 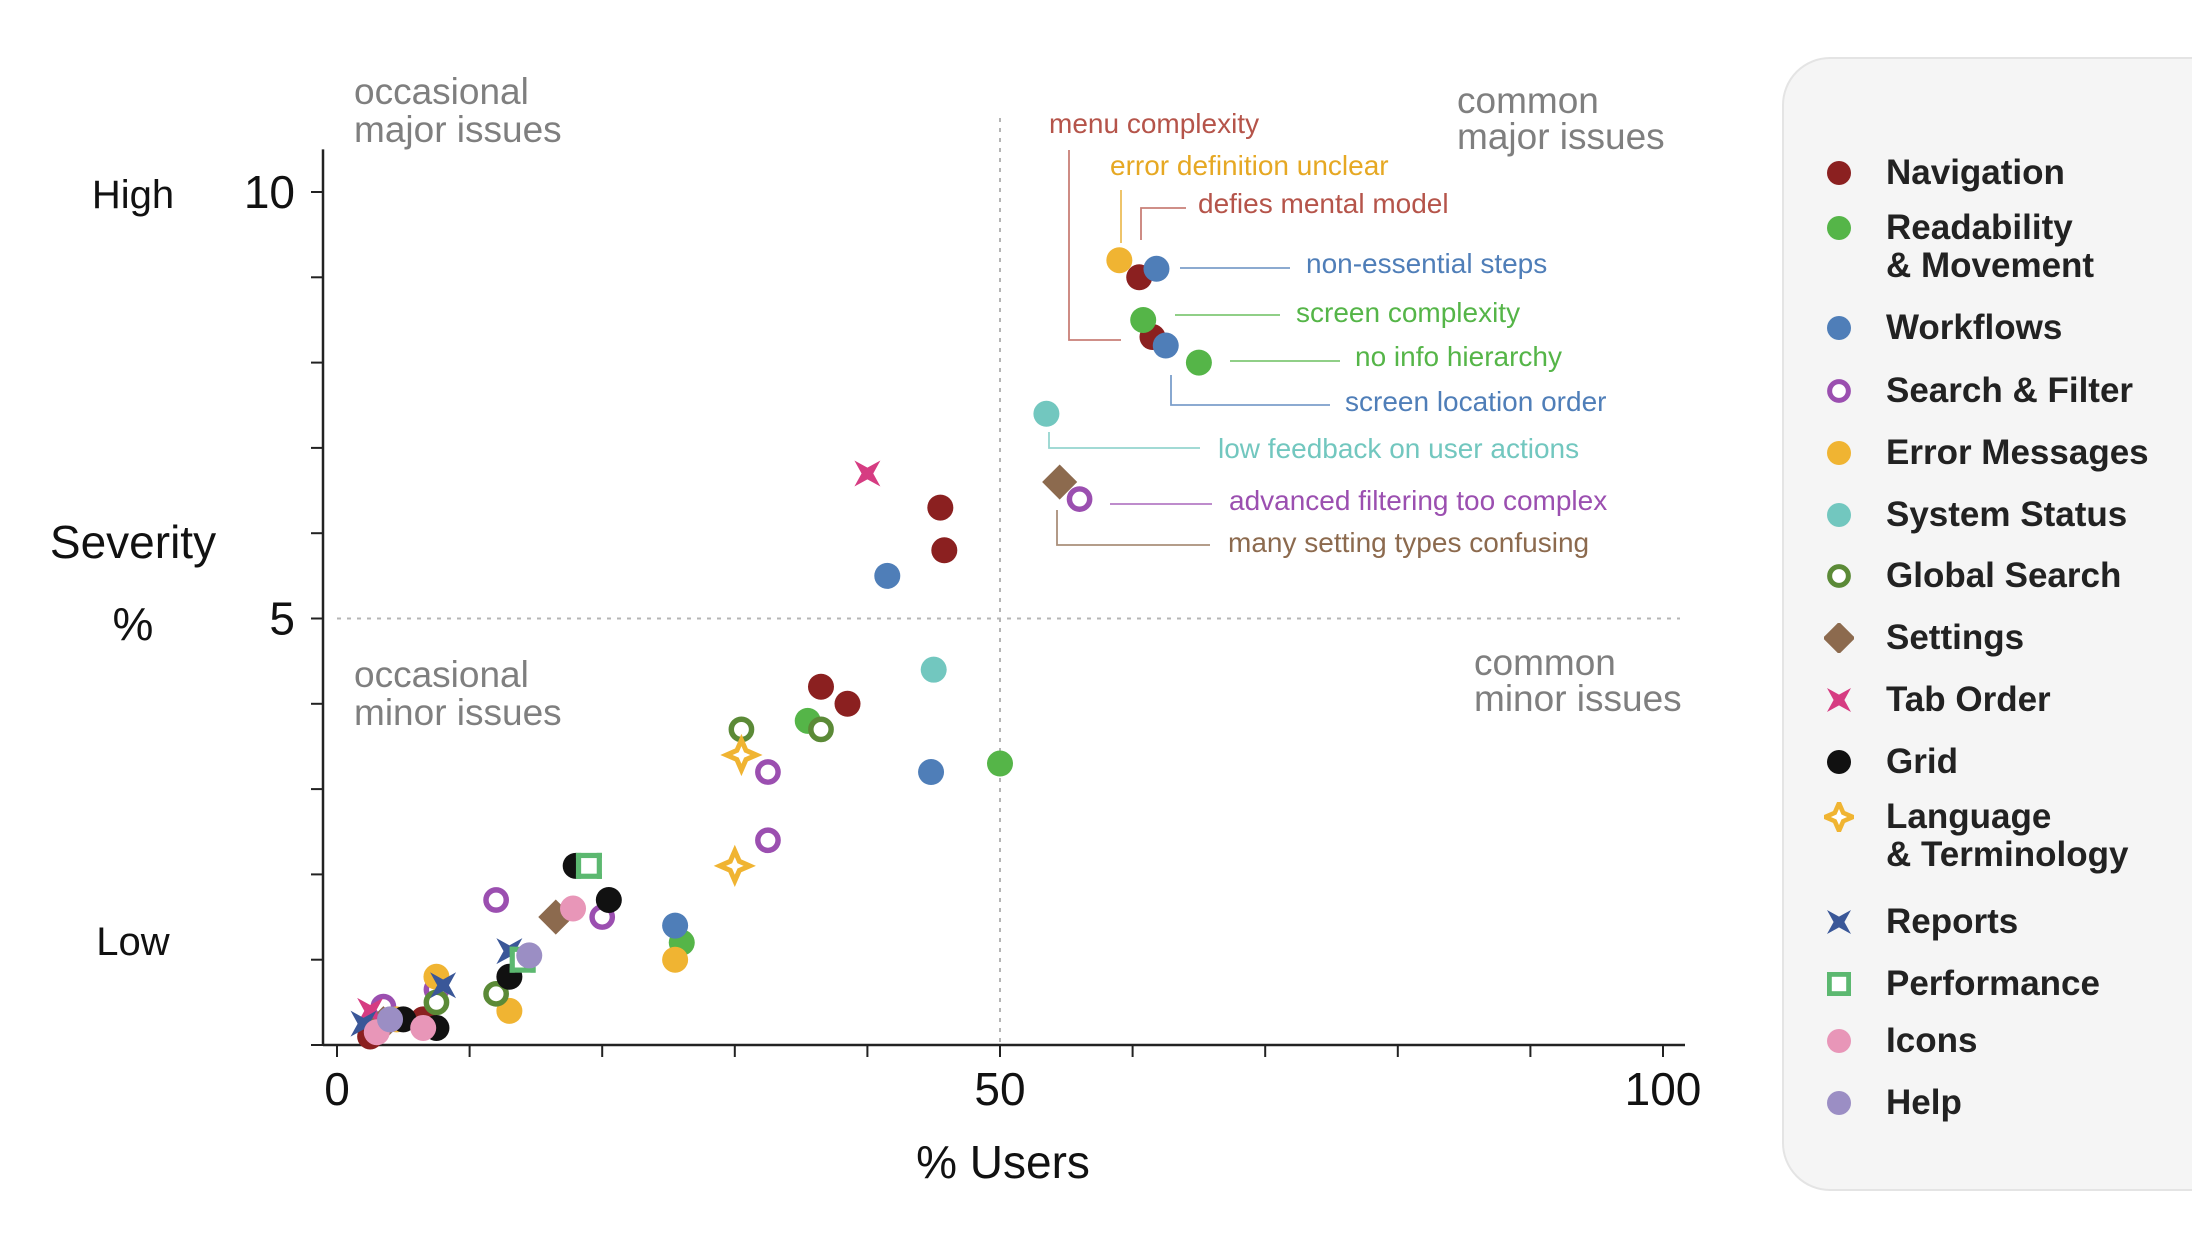 What do you see at coordinates (443, 985) in the screenshot?
I see `point-reports` at bounding box center [443, 985].